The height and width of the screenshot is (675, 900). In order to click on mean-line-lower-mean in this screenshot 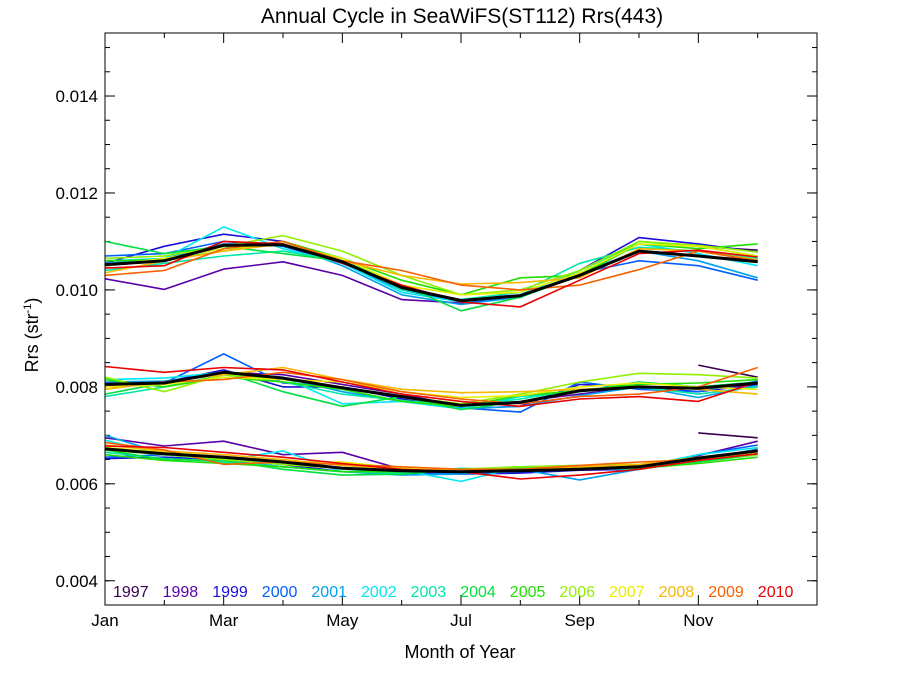, I will do `click(431, 460)`.